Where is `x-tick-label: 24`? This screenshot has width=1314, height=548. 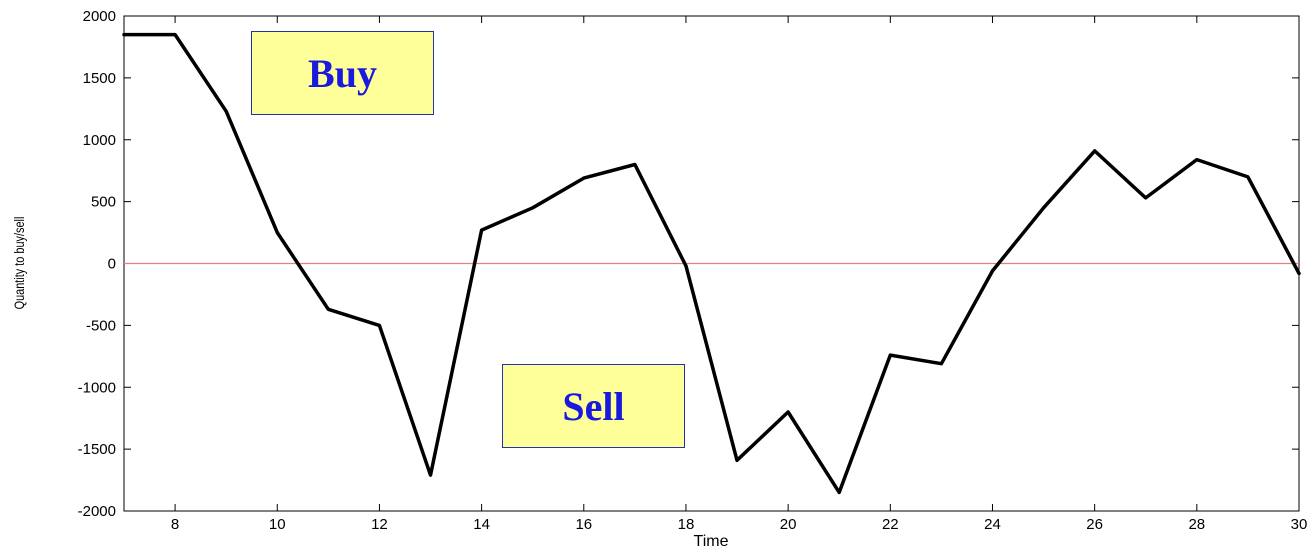 x-tick-label: 24 is located at coordinates (992, 524).